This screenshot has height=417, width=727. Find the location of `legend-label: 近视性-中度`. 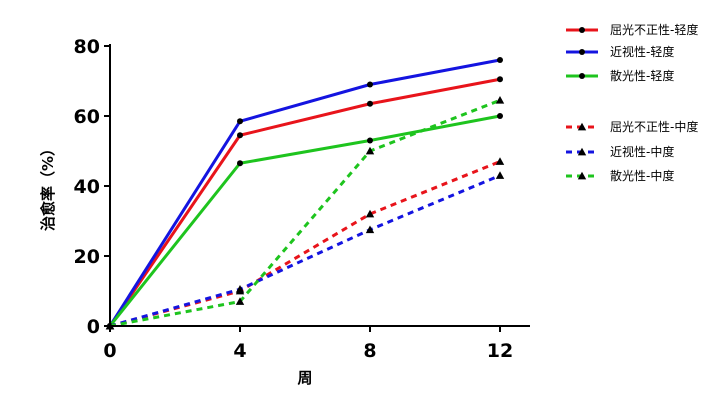

legend-label: 近视性-中度 is located at coordinates (642, 151).